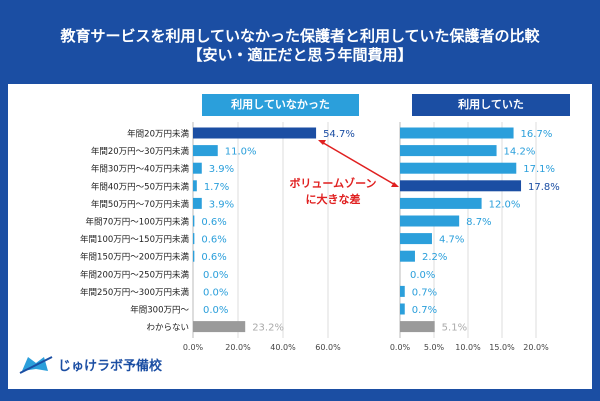 The image size is (600, 401). Describe the element at coordinates (358, 163) in the screenshot. I see `annotation-arrow` at that location.